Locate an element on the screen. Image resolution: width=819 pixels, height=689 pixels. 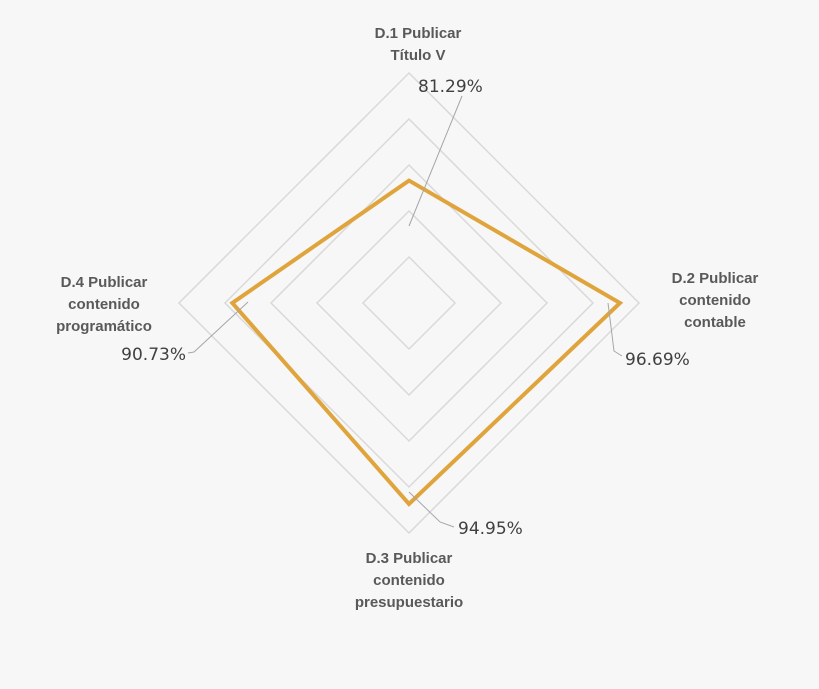
axis-label-2: D.2 Publicar contenido contable is located at coordinates (715, 300).